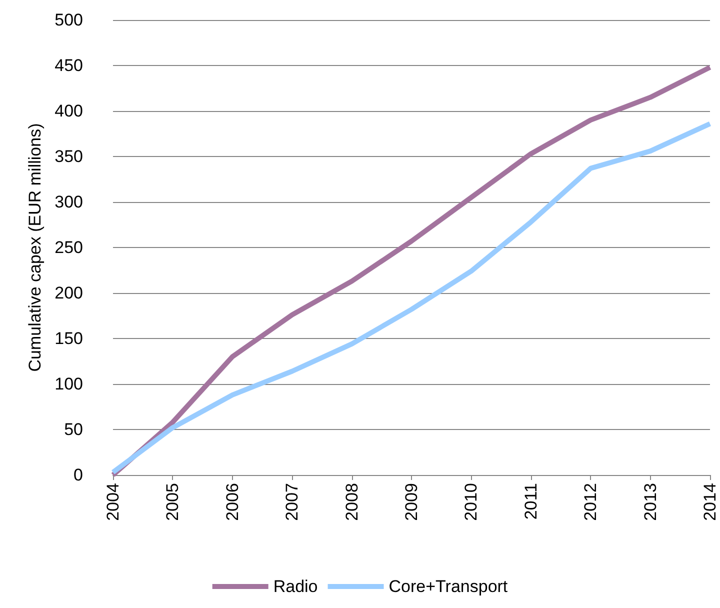 The height and width of the screenshot is (608, 720). Describe the element at coordinates (68, 384) in the screenshot. I see `y-tick-label: 100` at that location.